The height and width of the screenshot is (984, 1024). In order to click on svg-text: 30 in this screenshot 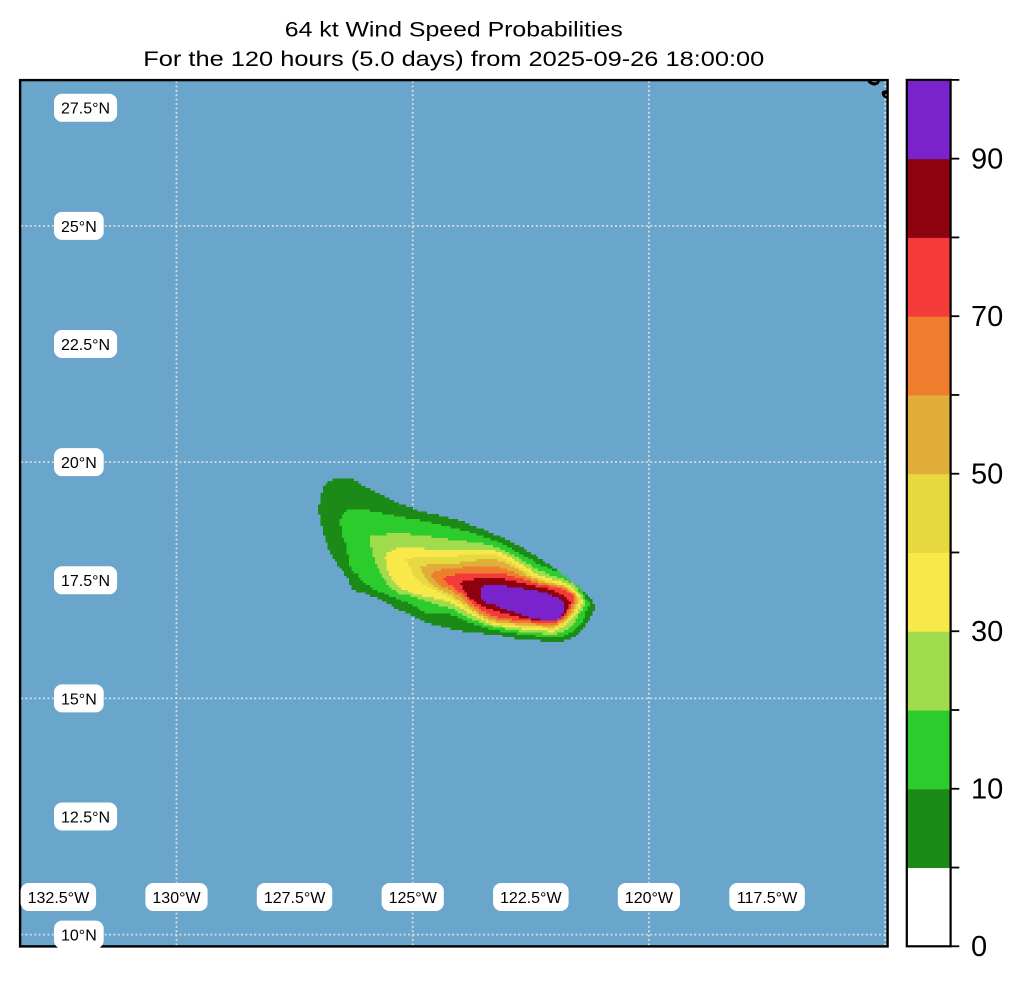, I will do `click(987, 632)`.